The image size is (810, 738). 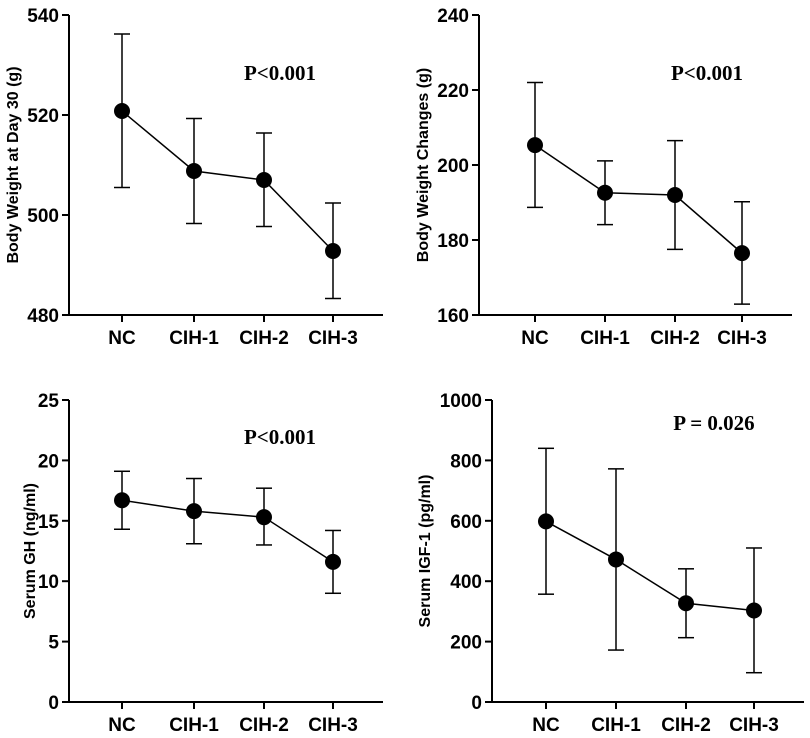 What do you see at coordinates (43, 216) in the screenshot?
I see `y-tick-label: 500` at bounding box center [43, 216].